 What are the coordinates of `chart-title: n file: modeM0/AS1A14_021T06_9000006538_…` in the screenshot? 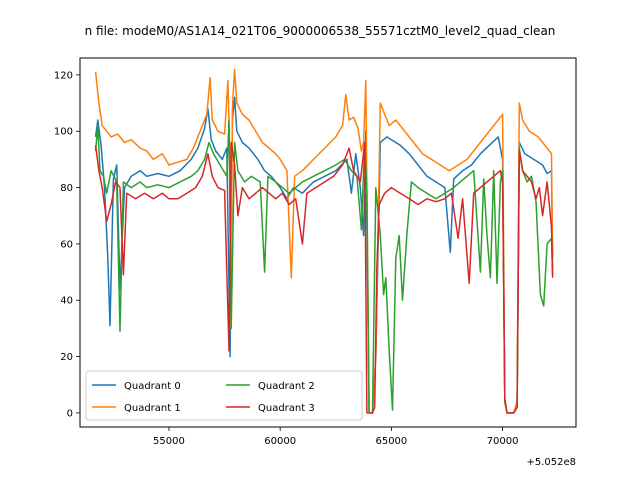 It's located at (320, 31).